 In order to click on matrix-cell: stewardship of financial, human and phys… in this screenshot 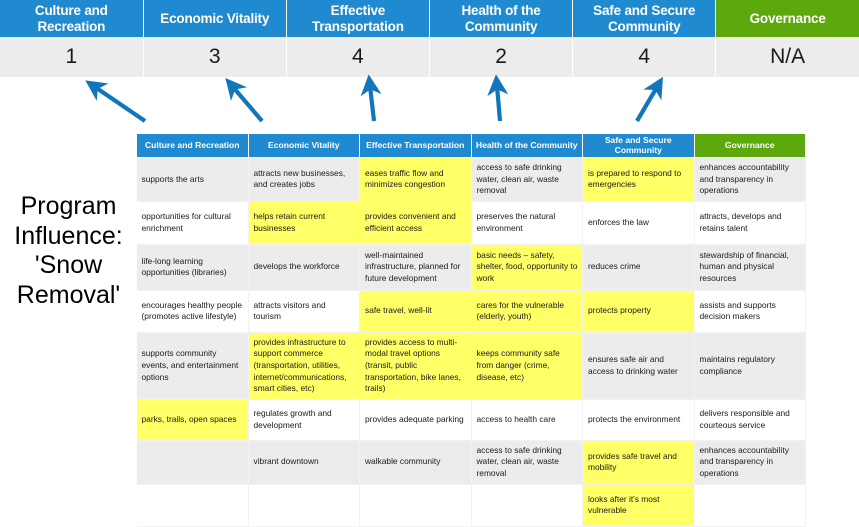, I will do `click(750, 267)`.